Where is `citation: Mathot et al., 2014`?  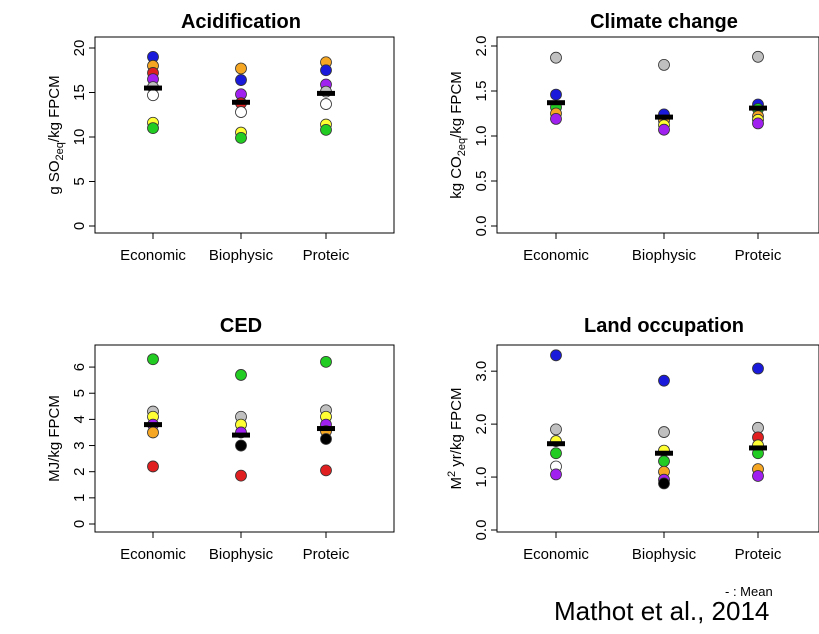
citation: Mathot et al., 2014 is located at coordinates (662, 611).